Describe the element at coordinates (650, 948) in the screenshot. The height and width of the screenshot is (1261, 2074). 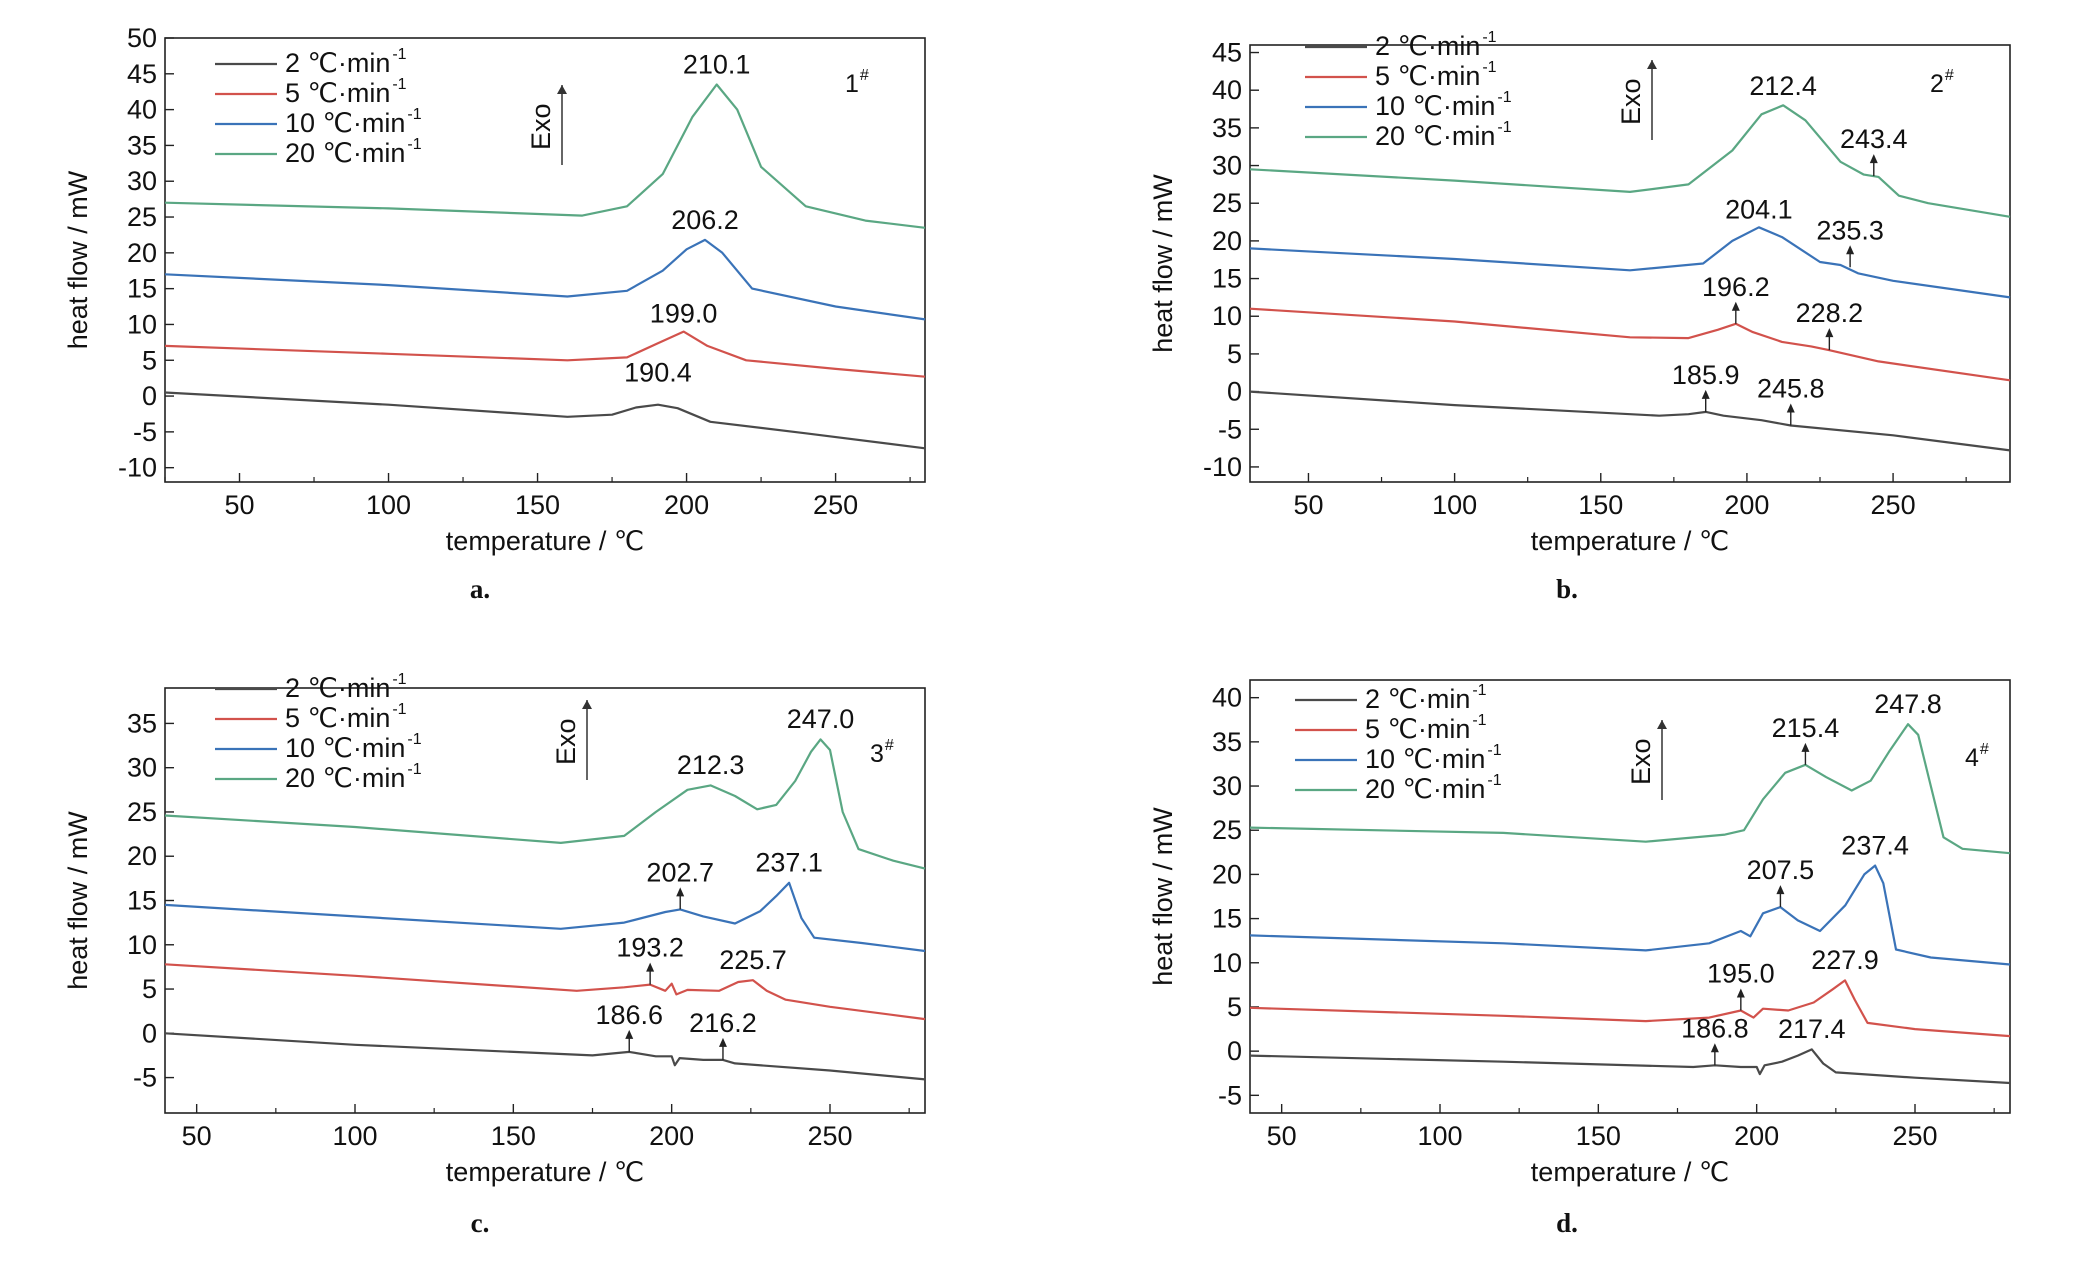
I see `peak-label: 193.2` at that location.